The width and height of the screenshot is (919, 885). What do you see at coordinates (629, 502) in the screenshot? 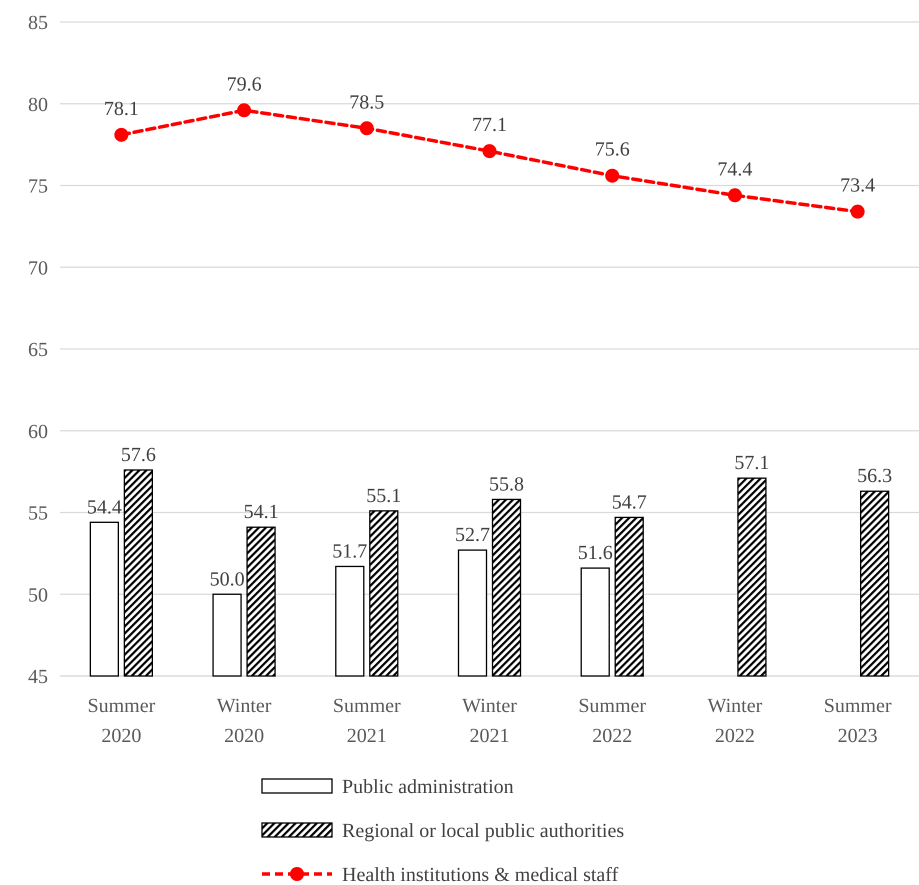
I see `data-label: 54.7` at bounding box center [629, 502].